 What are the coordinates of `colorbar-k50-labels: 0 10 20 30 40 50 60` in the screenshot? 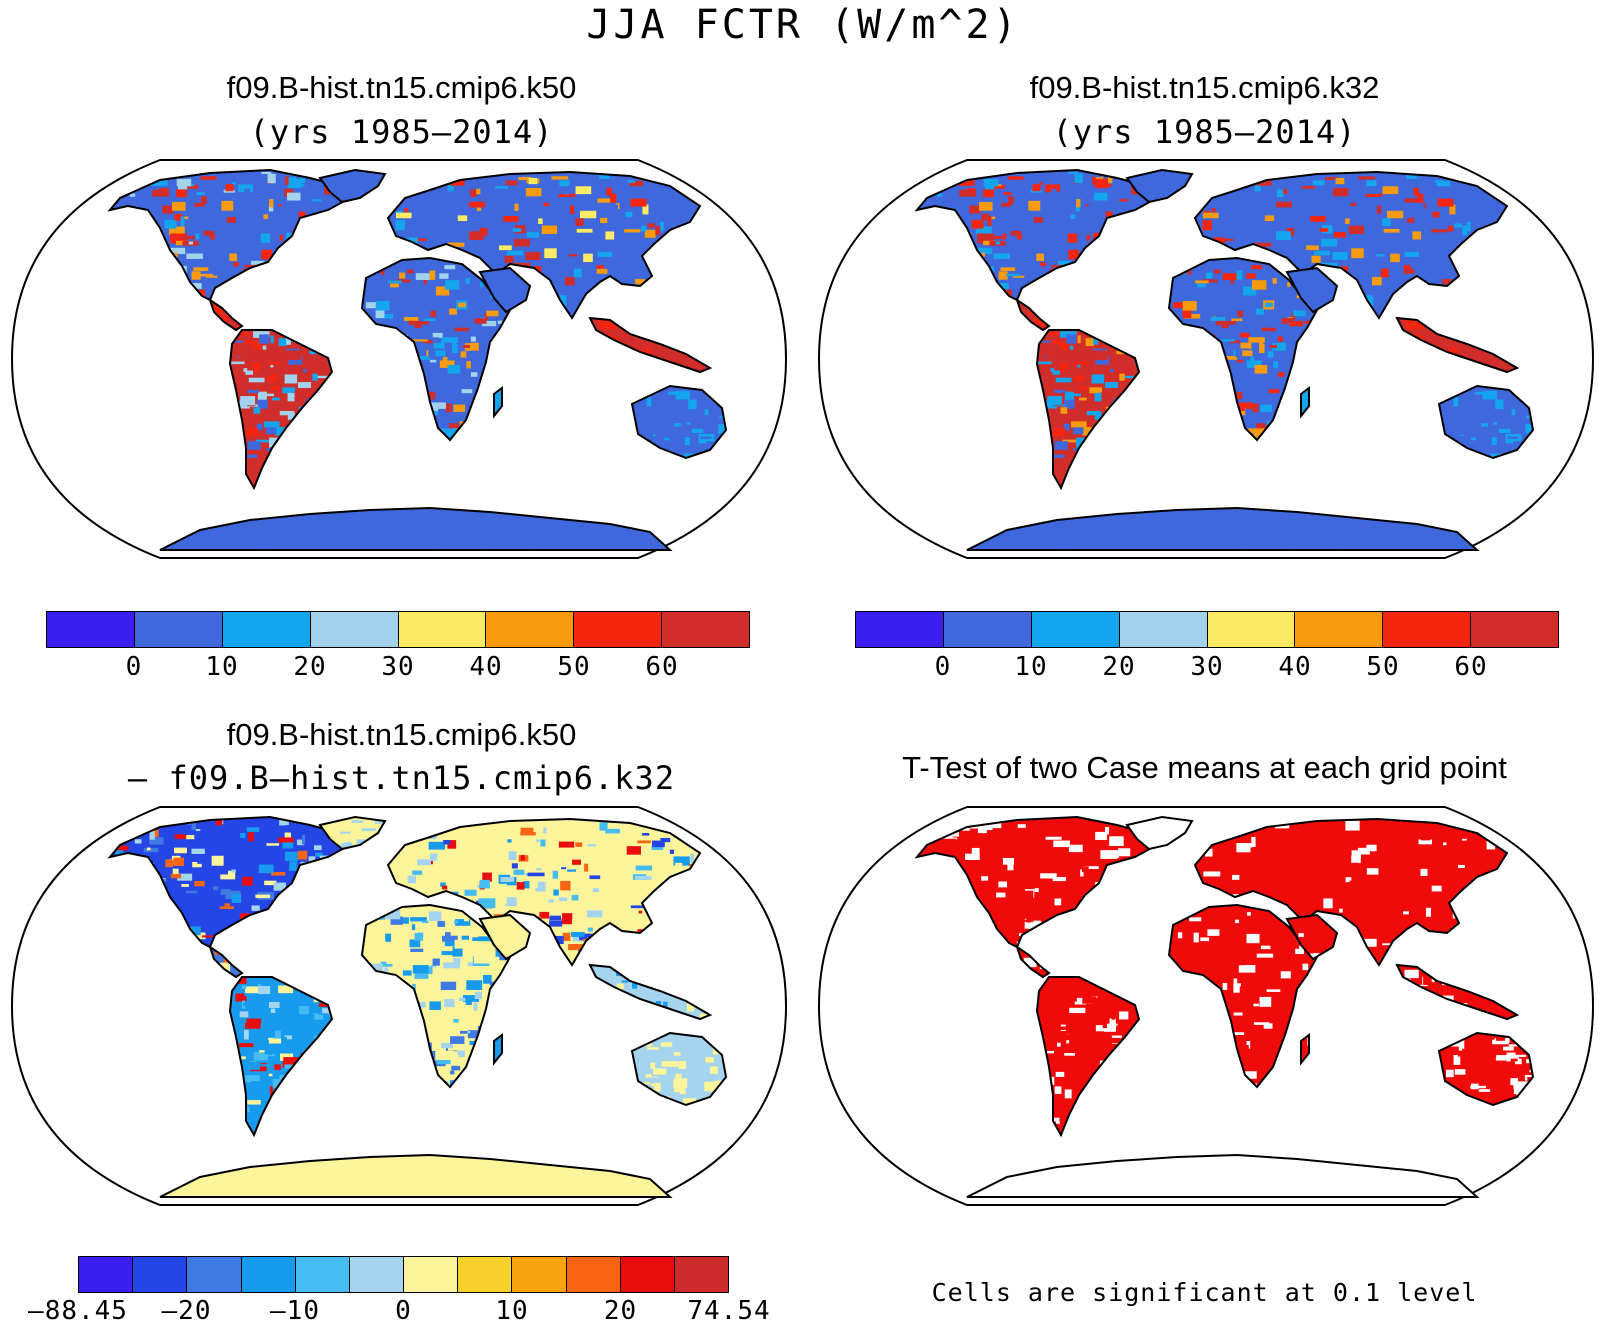 It's located at (398, 668).